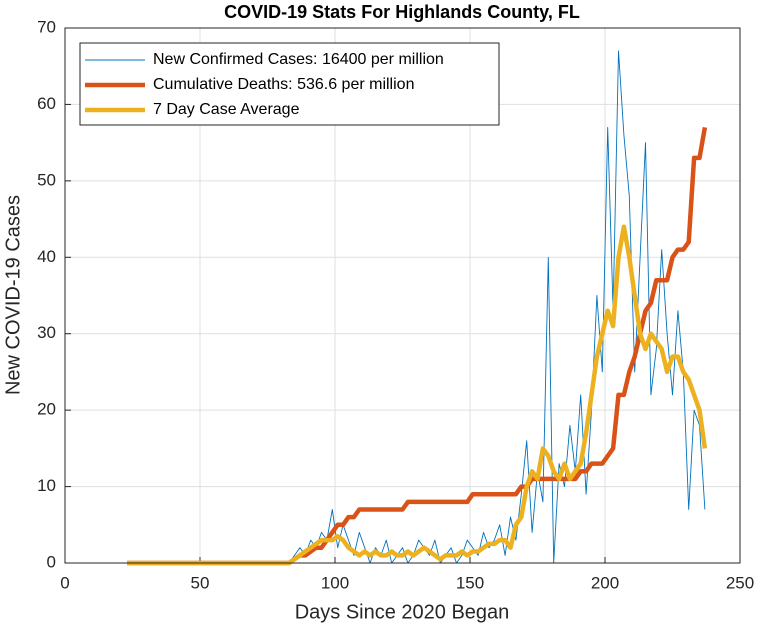 The image size is (761, 630). I want to click on chart-title: COVID-19 Stats For Highlands County, FL, so click(402, 12).